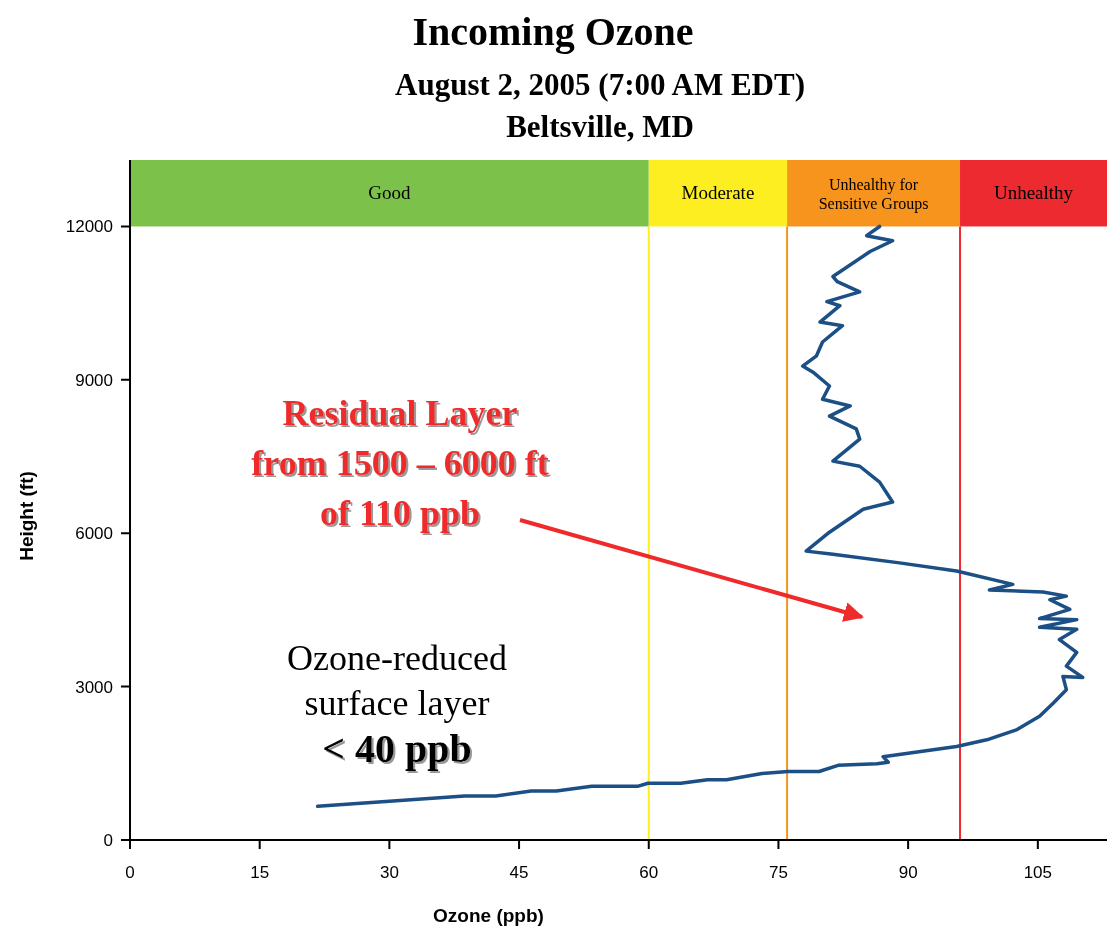  I want to click on y-tick-label: 12000, so click(89, 227).